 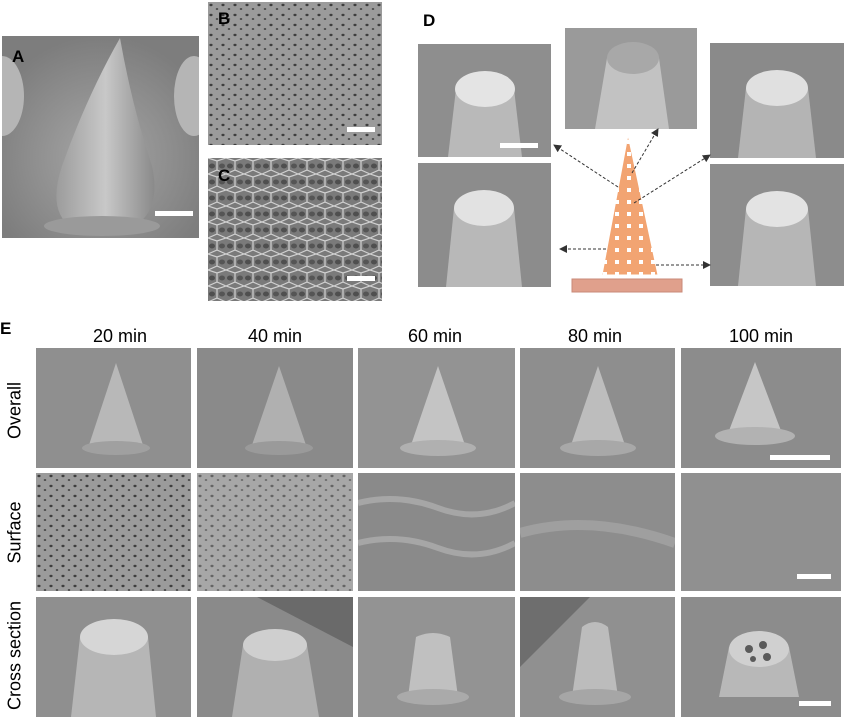 I want to click on row-title-cross-section: Cross section, so click(x=14, y=655).